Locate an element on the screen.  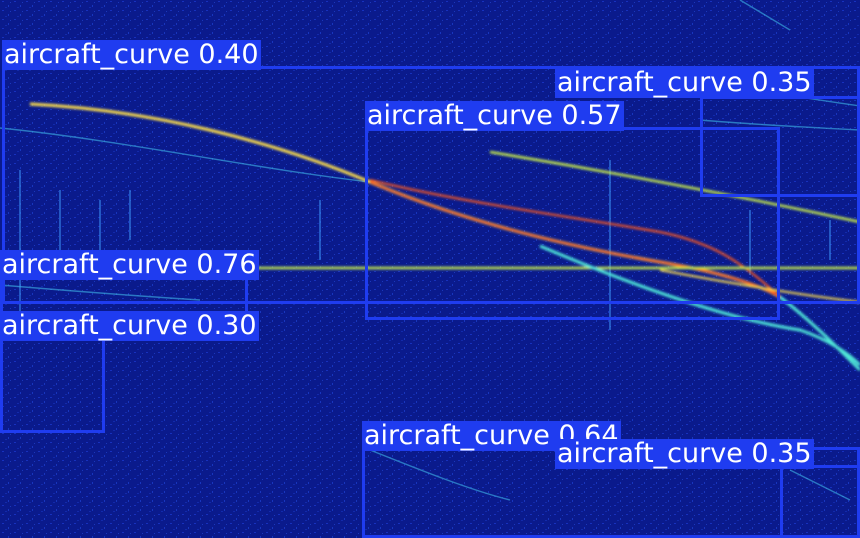
detection-label: aircraft_curve 0.76 is located at coordinates (129, 264).